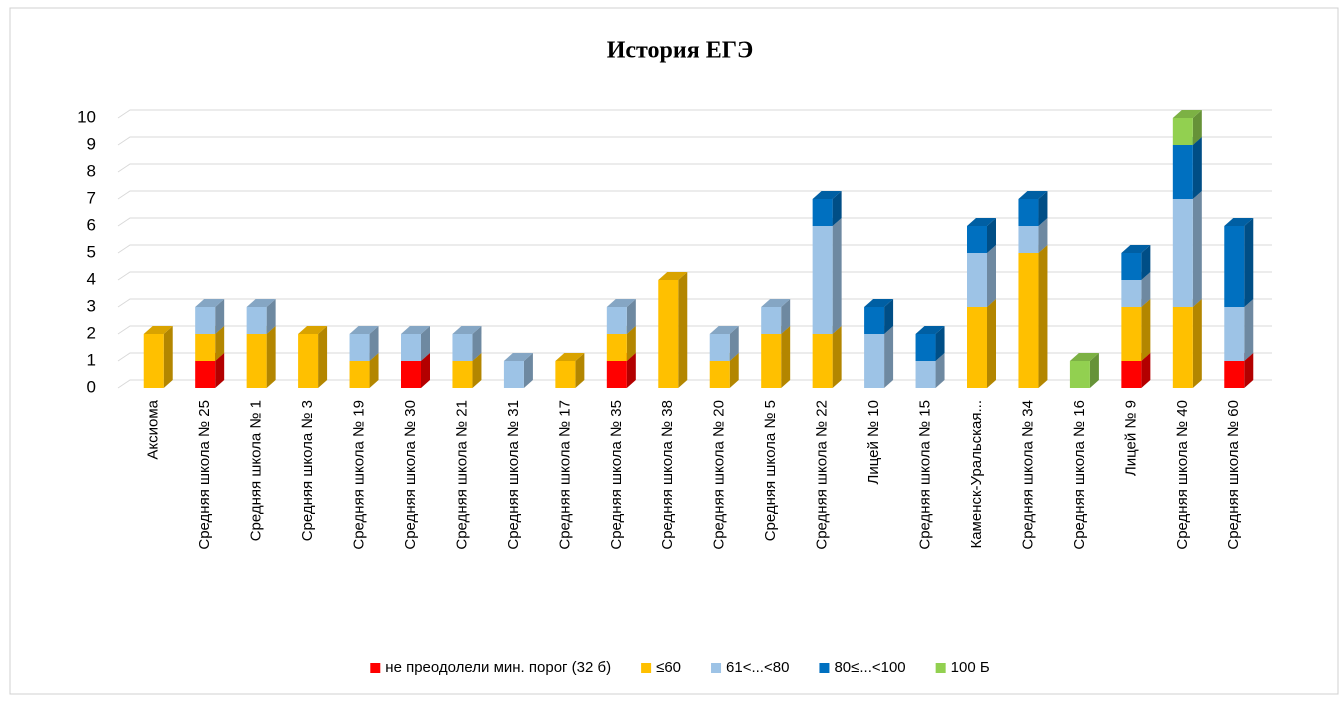 This screenshot has height=705, width=1342. Describe the element at coordinates (410, 475) in the screenshot. I see `x-tick-label: Средняя школа № 30` at that location.